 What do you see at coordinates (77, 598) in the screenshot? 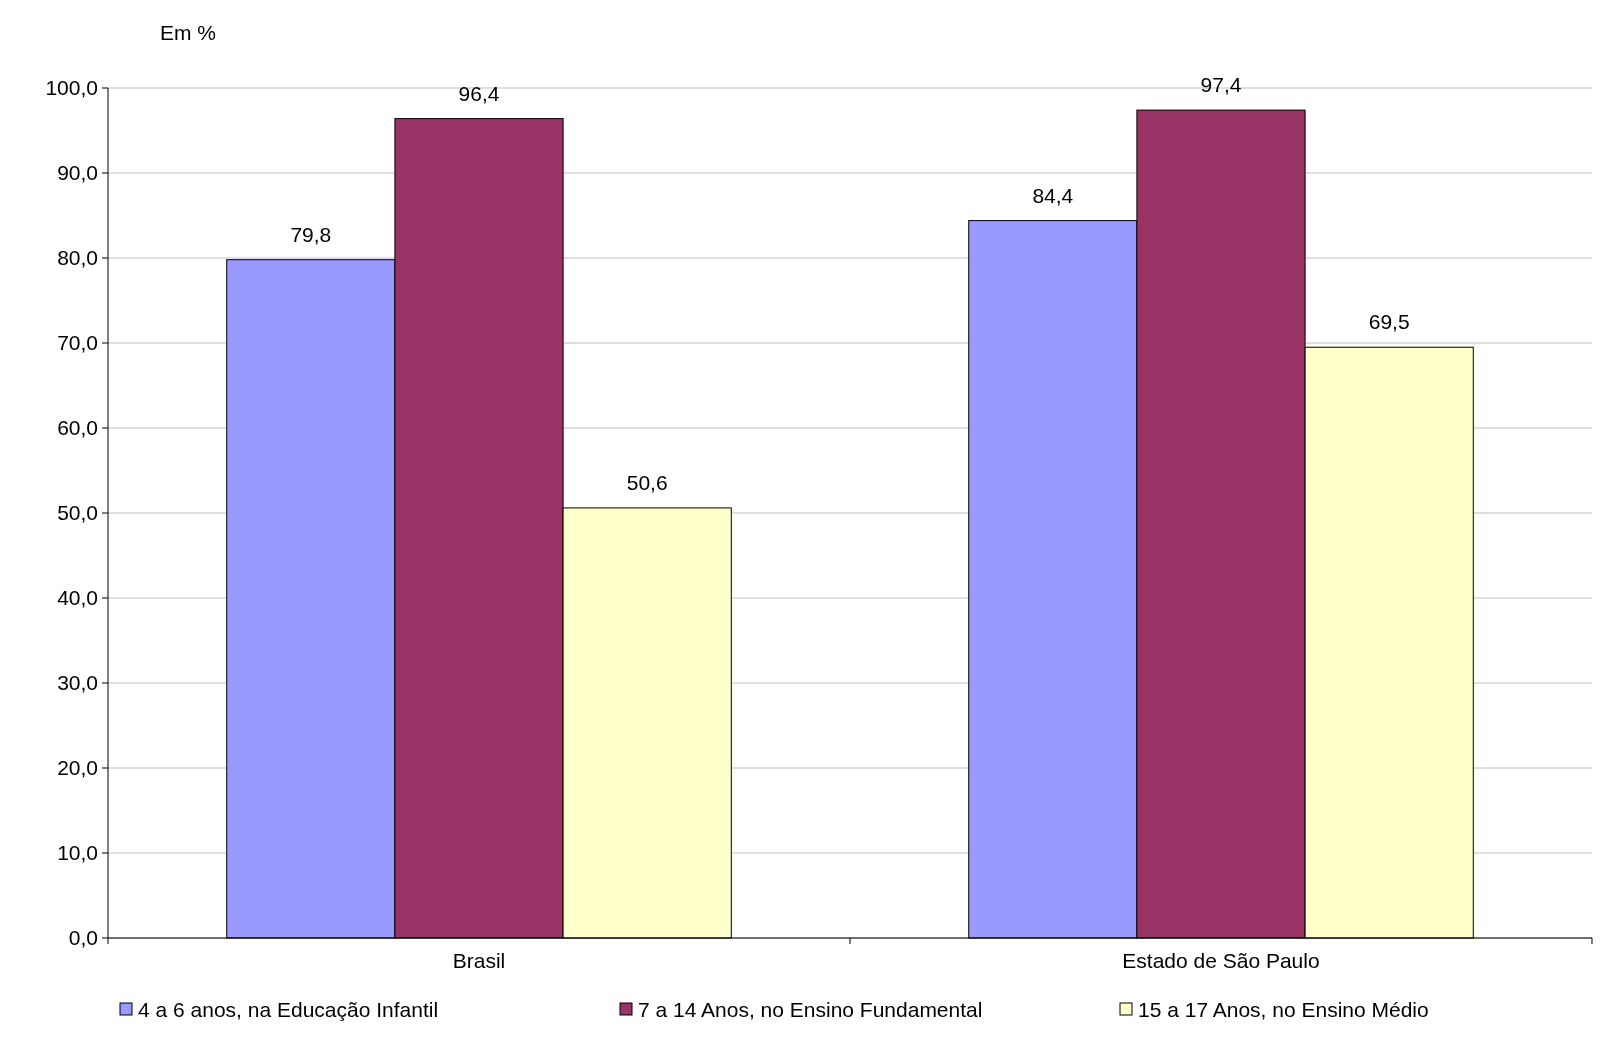
I see `y-tick-label: 40,0` at bounding box center [77, 598].